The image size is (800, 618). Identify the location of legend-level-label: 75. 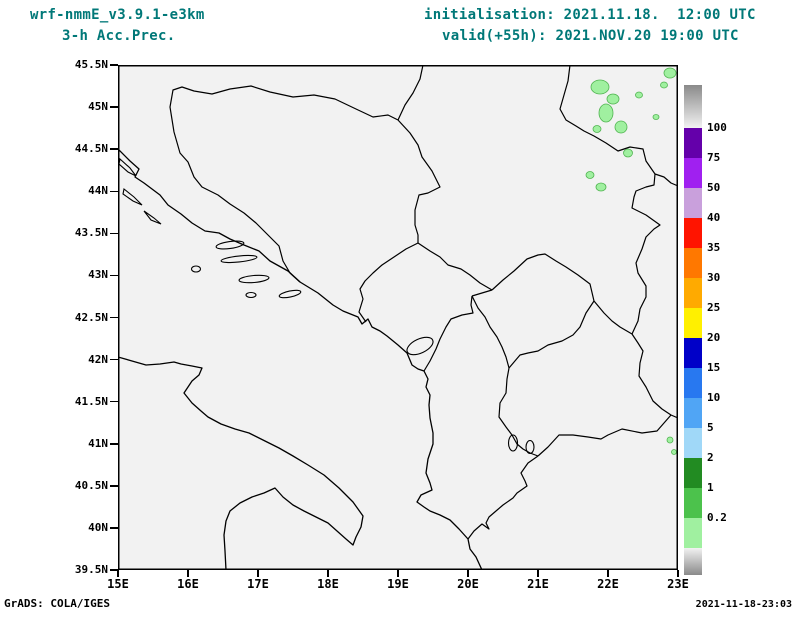
(714, 157).